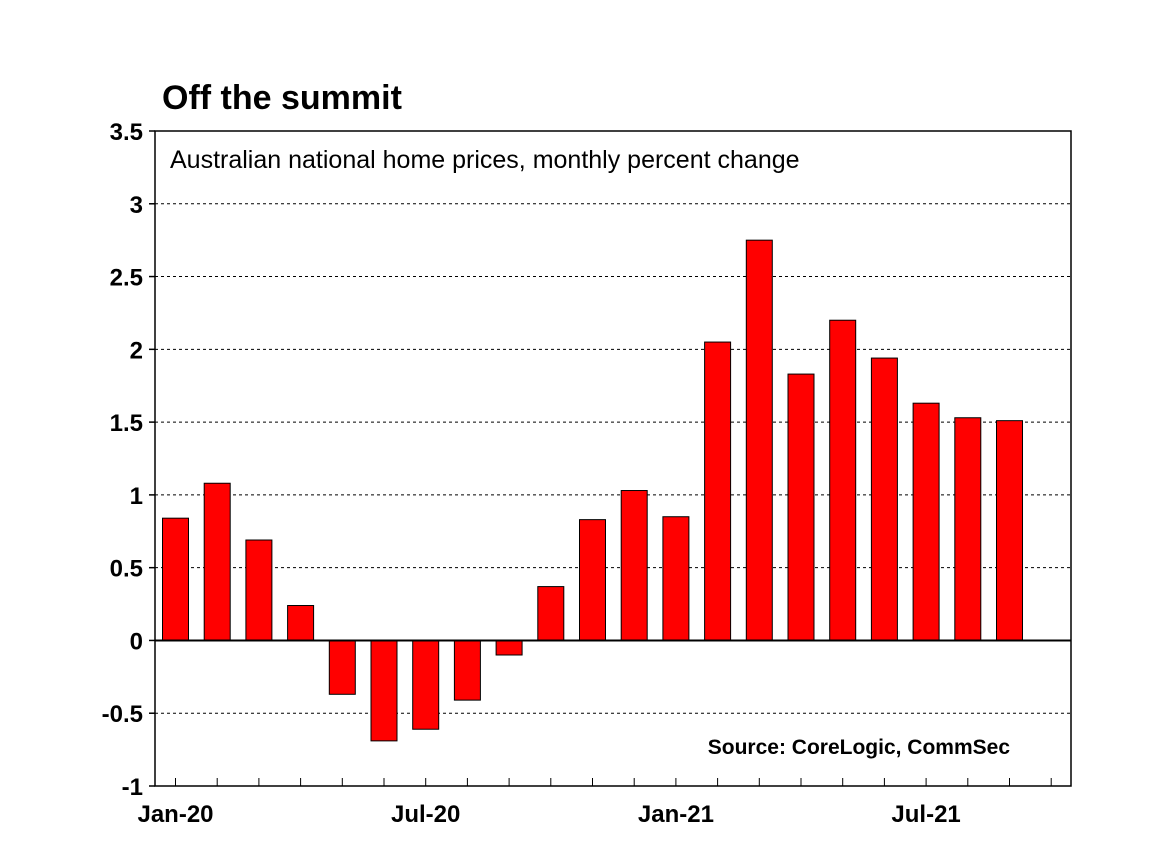 This screenshot has height=864, width=1152. I want to click on y-tick-label: 3.5, so click(126, 132).